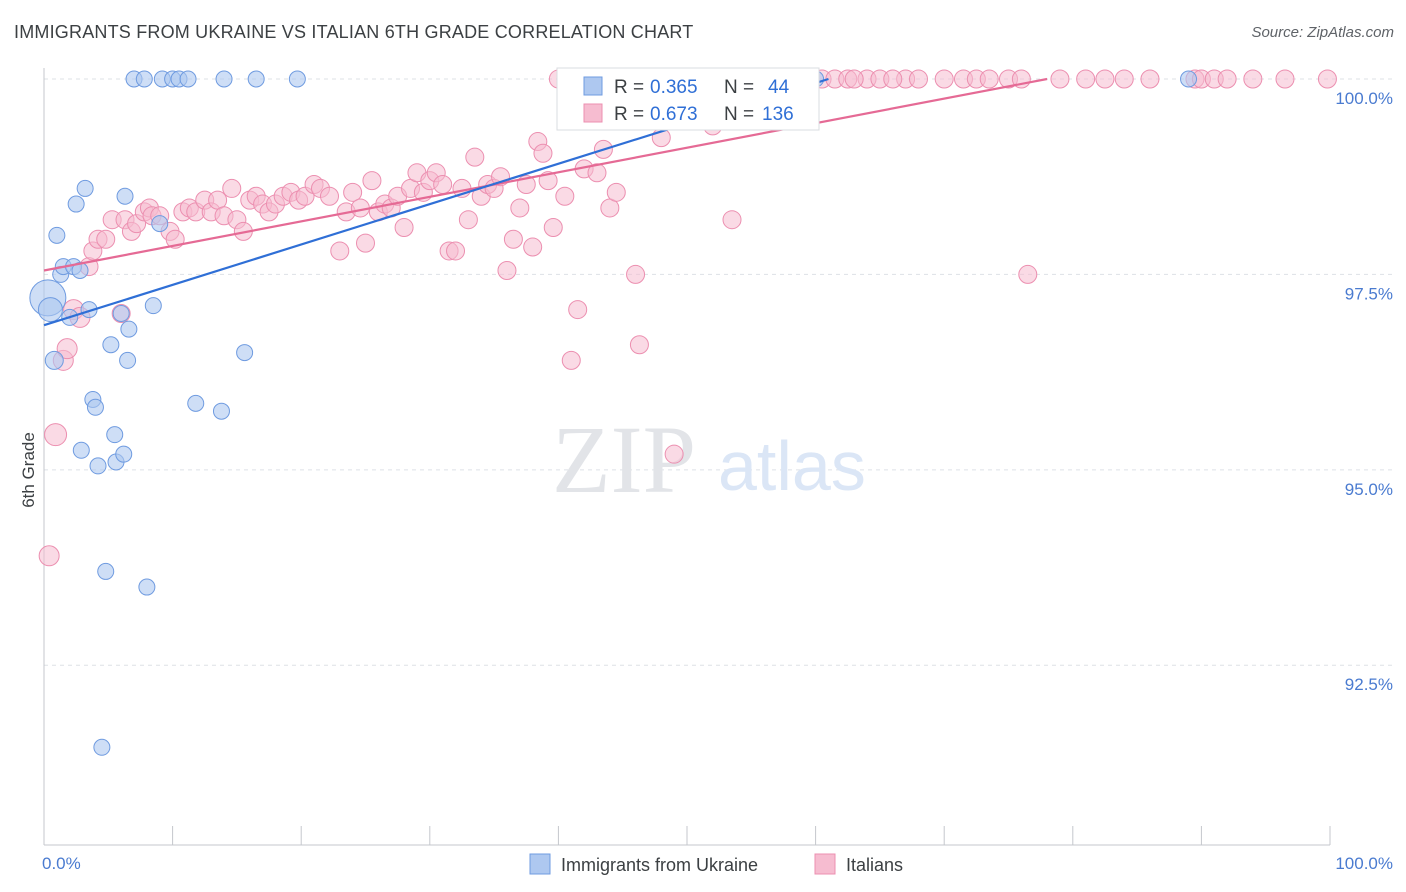 This screenshot has width=1406, height=892. What do you see at coordinates (779, 87) in the screenshot?
I see `legend-n-value-ukraine: 44` at bounding box center [779, 87].